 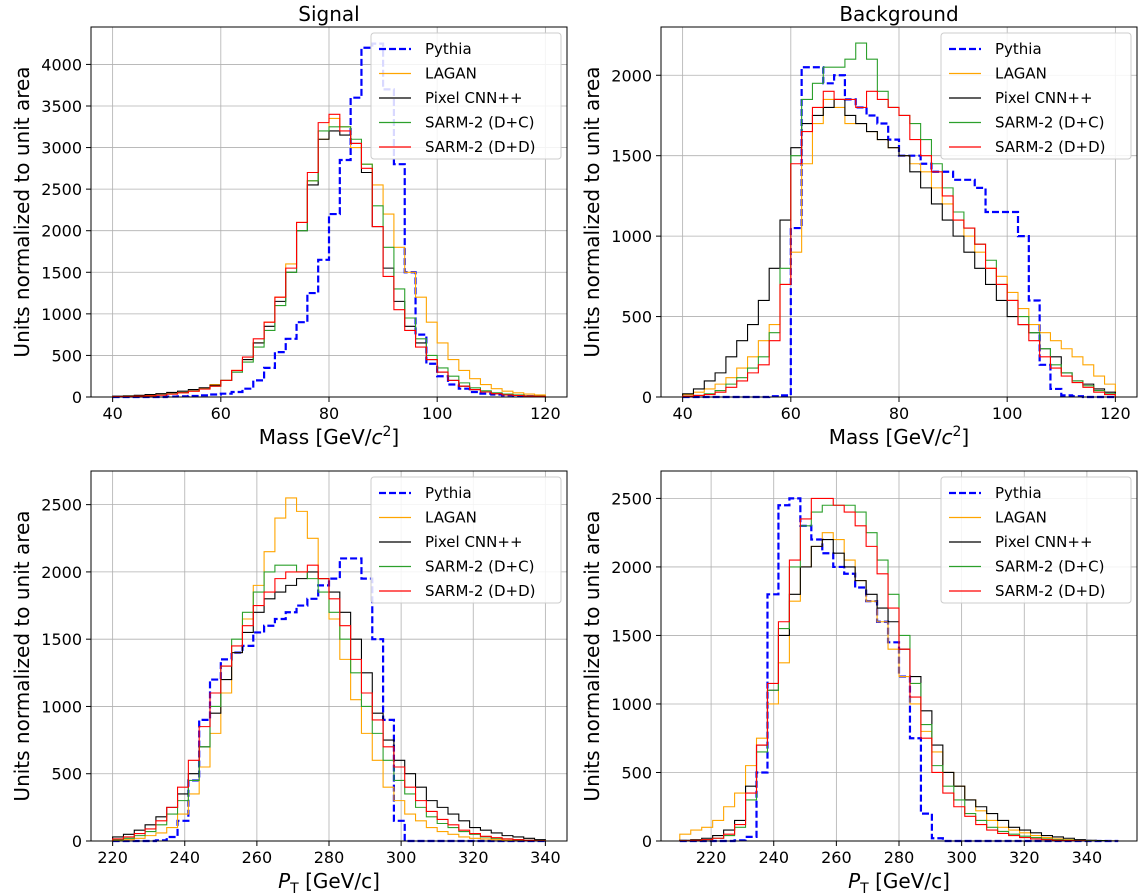 What do you see at coordinates (61, 106) in the screenshot?
I see `y-tick-label: 3500` at bounding box center [61, 106].